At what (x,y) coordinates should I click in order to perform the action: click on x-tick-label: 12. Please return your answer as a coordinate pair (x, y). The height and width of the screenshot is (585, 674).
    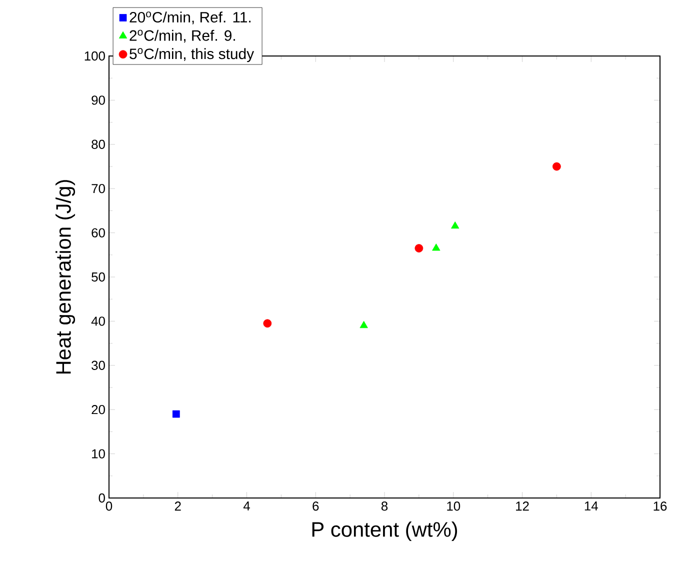
    Looking at the image, I should click on (522, 506).